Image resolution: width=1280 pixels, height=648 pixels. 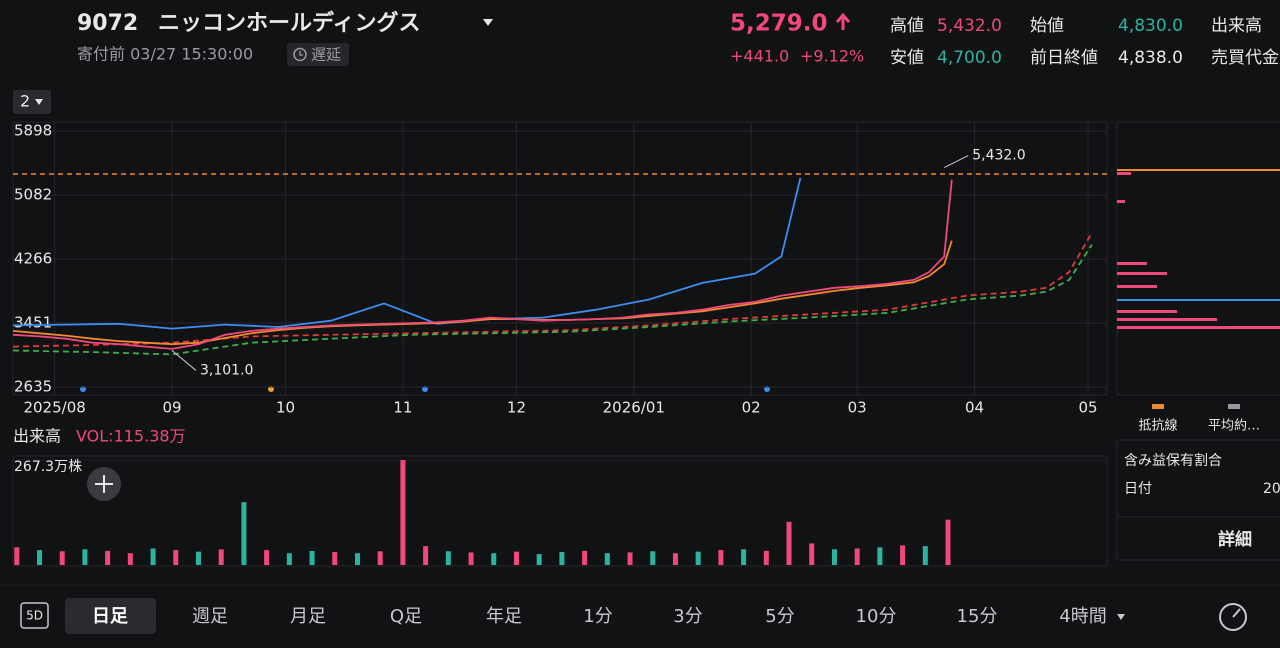 I want to click on tab: 4時間, so click(x=1082, y=616).